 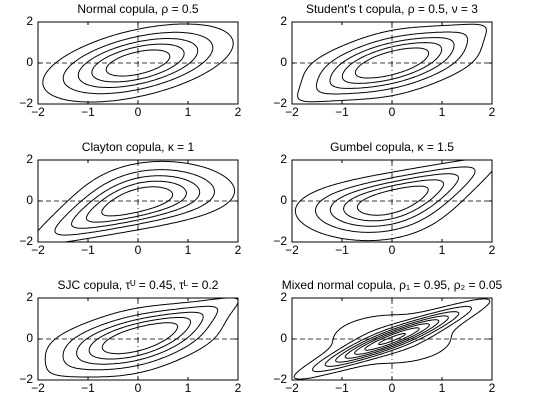 What do you see at coordinates (138, 147) in the screenshot?
I see `subplot-title: Clayton copula, κ = 1` at bounding box center [138, 147].